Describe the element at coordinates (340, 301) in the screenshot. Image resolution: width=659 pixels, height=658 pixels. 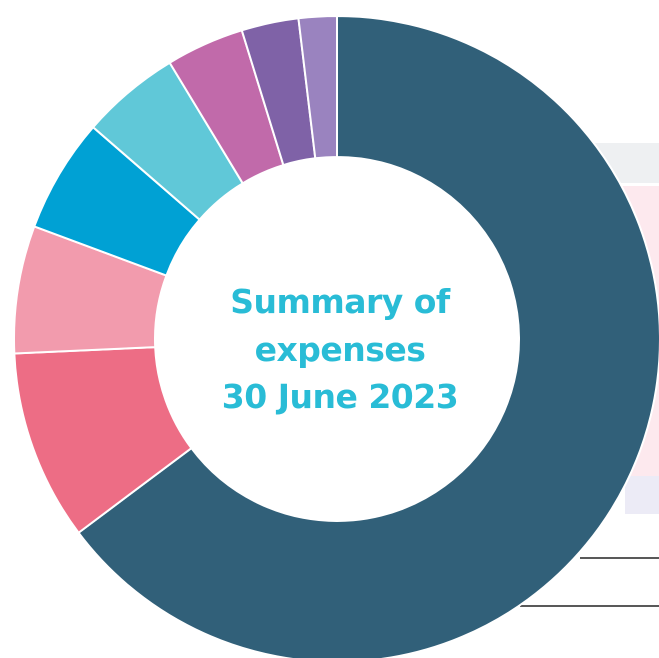
I see `title-line-1: Summary of` at that location.